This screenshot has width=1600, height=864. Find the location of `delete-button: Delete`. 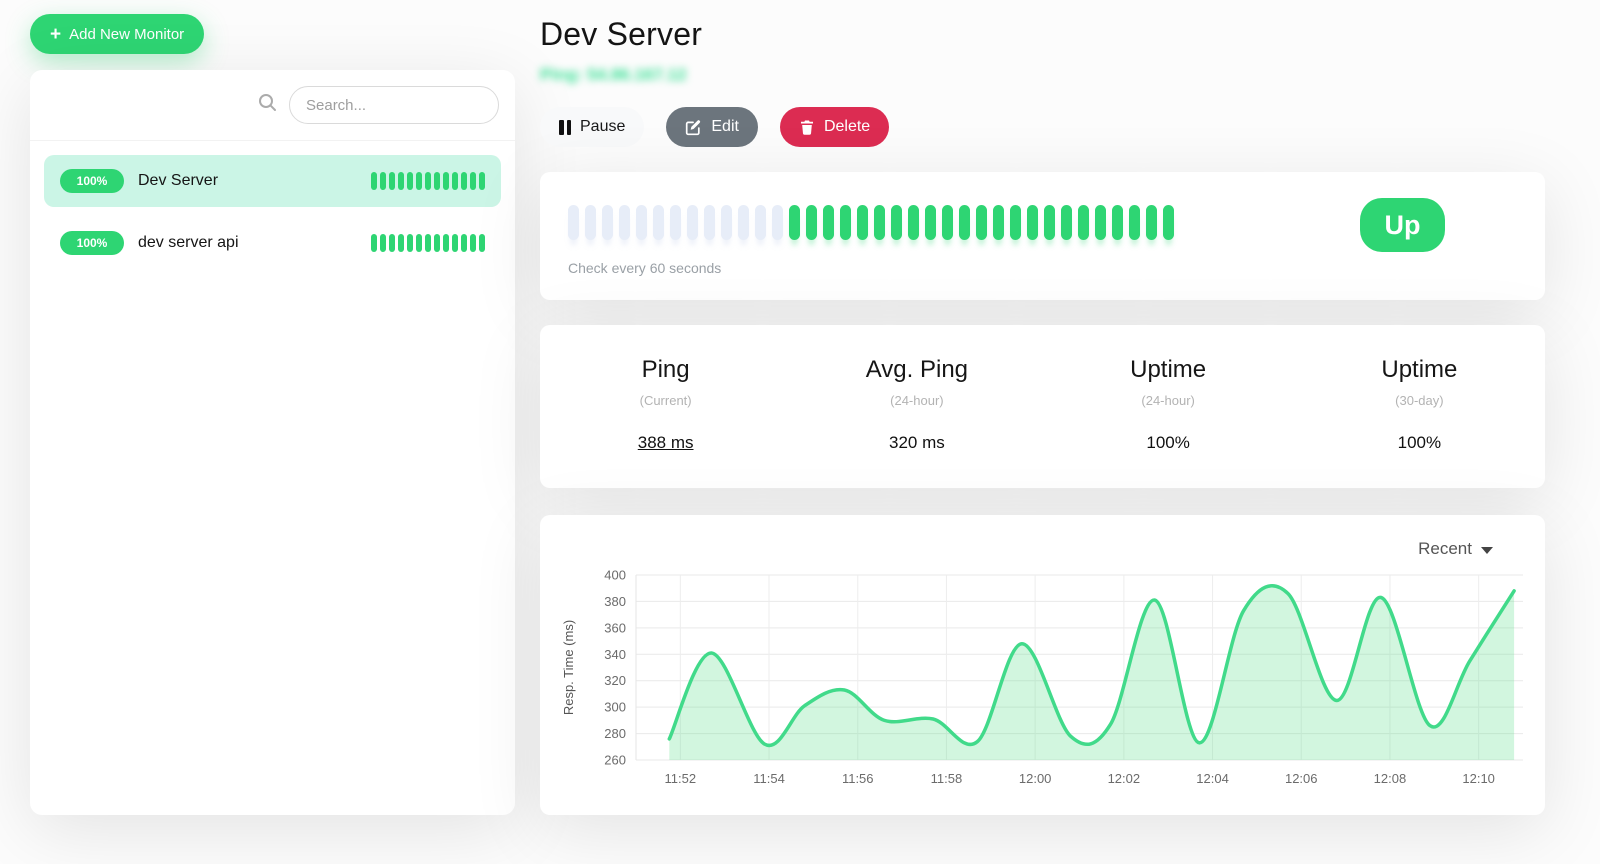

delete-button: Delete is located at coordinates (834, 127).